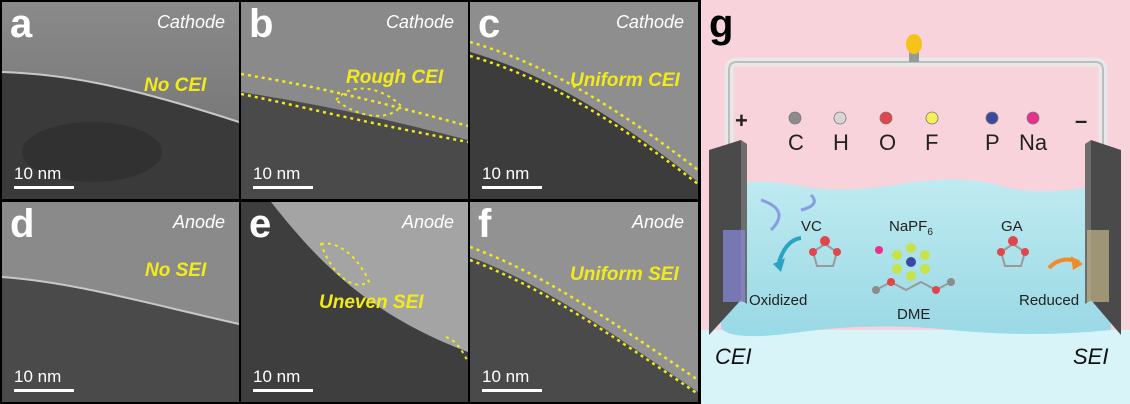 This screenshot has width=1130, height=404. I want to click on tem-image-d, so click(120, 302).